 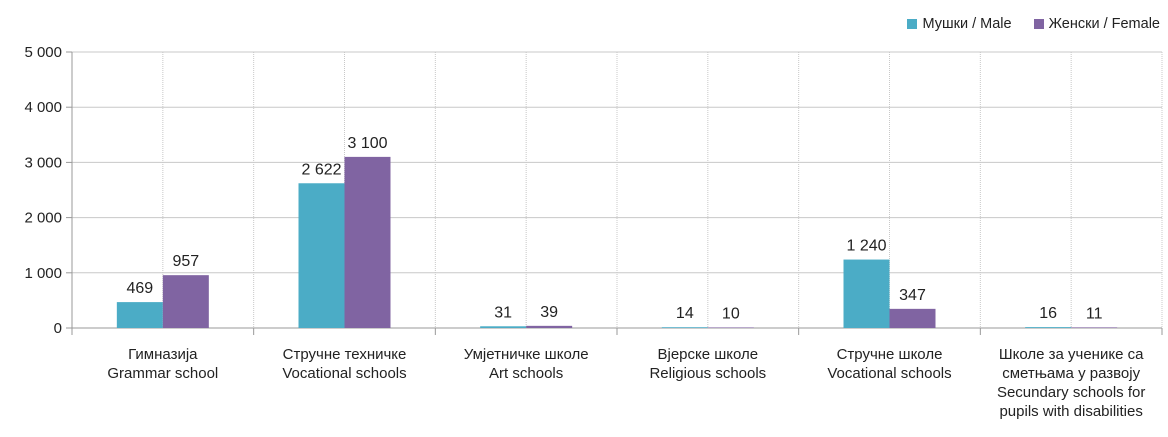 What do you see at coordinates (1071, 392) in the screenshot?
I see `x-tick-label-line: Secundary schools for` at bounding box center [1071, 392].